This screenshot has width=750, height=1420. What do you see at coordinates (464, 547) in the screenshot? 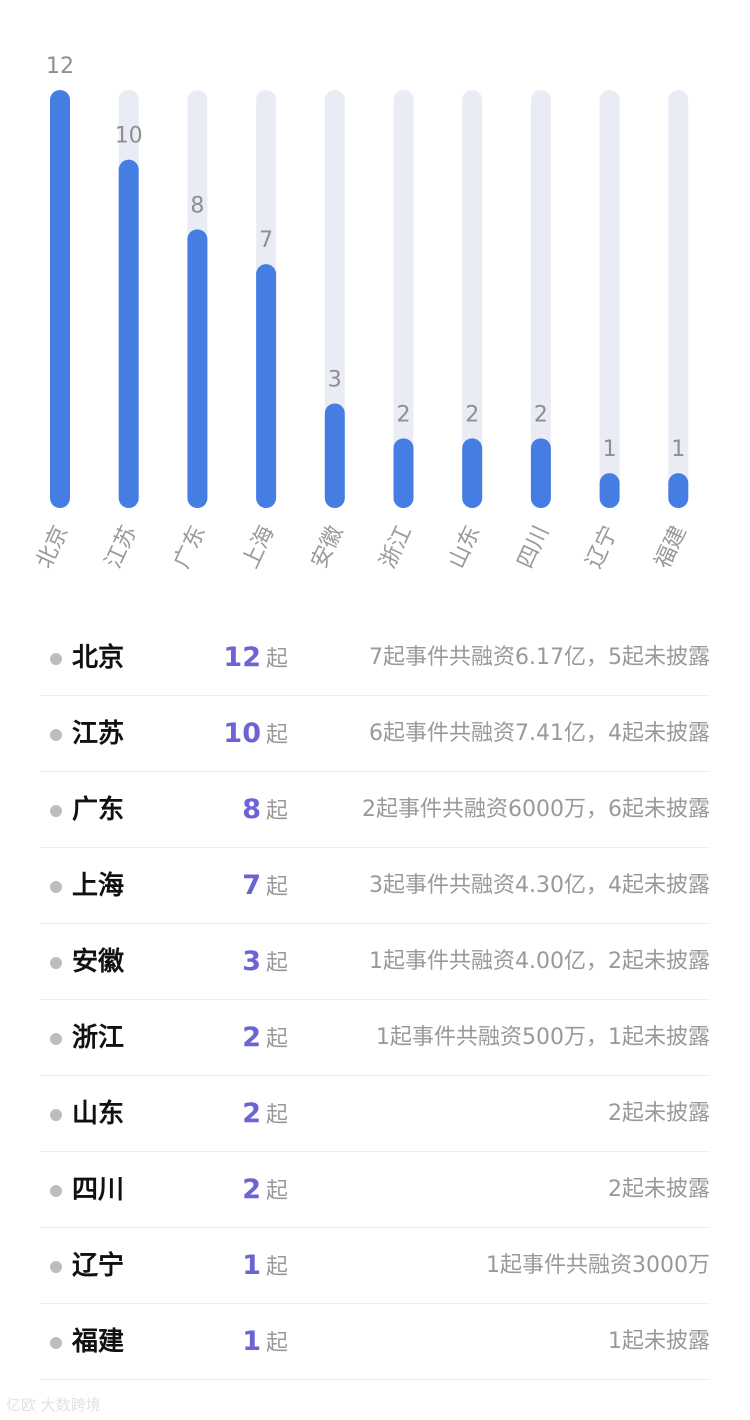
I see `x-tick-label: 山东` at bounding box center [464, 547].